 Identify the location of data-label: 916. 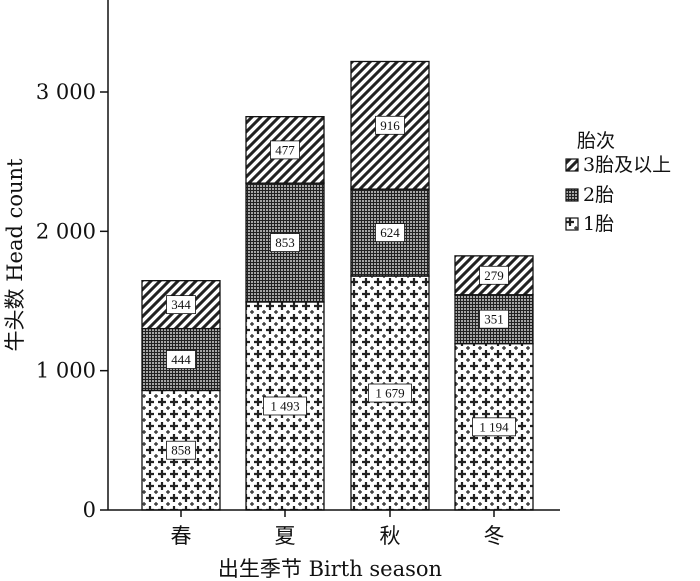
(390, 125).